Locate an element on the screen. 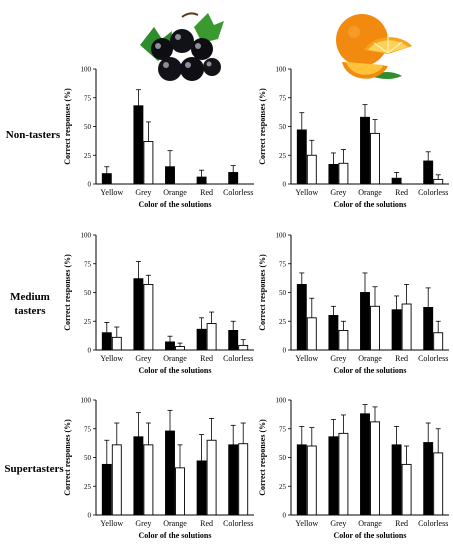 This screenshot has height=550, width=453. orange-image is located at coordinates (374, 46).